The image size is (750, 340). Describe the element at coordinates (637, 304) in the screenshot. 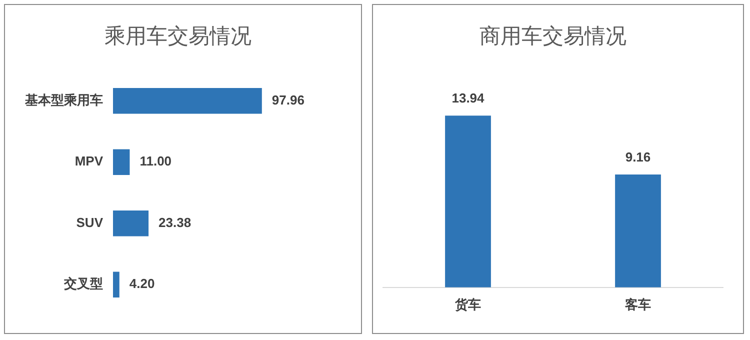

I see `x-tick-label: 客车` at that location.